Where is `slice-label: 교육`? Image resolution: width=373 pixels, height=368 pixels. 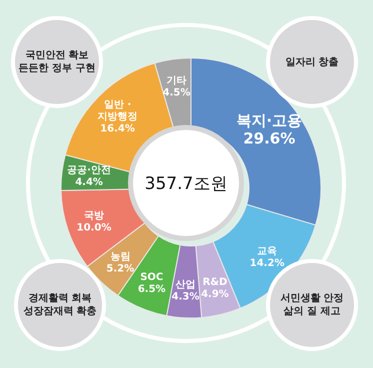 slice-label: 교육 is located at coordinates (267, 250).